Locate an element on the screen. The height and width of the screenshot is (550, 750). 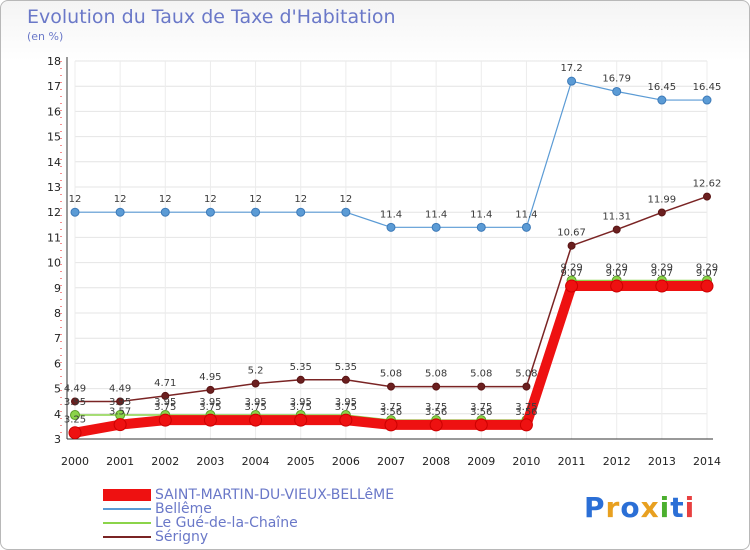
data-label: 12.62 is located at coordinates (707, 184).